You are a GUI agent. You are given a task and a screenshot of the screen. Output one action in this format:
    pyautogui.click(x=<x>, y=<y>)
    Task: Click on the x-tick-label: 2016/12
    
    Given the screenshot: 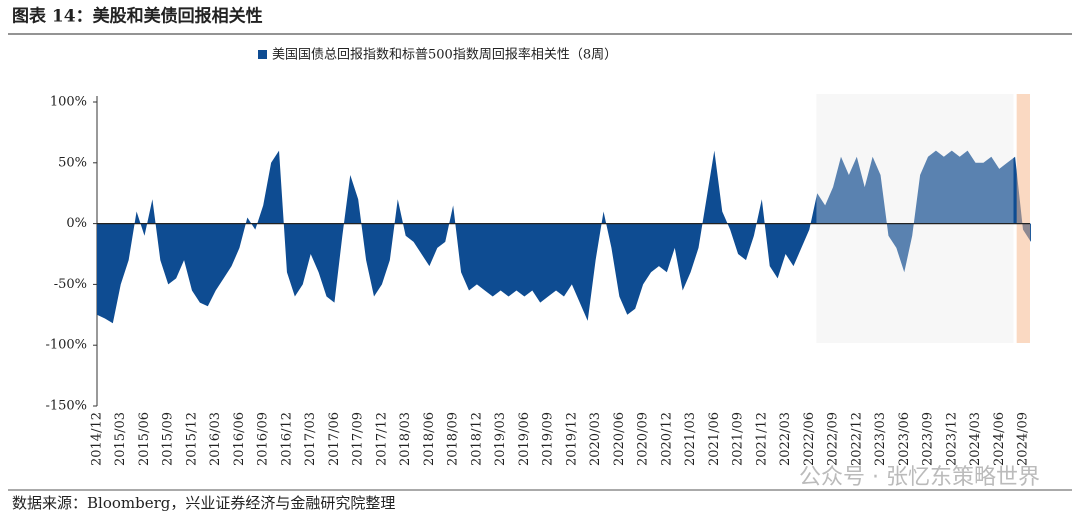 What is the action you would take?
    pyautogui.click(x=286, y=439)
    